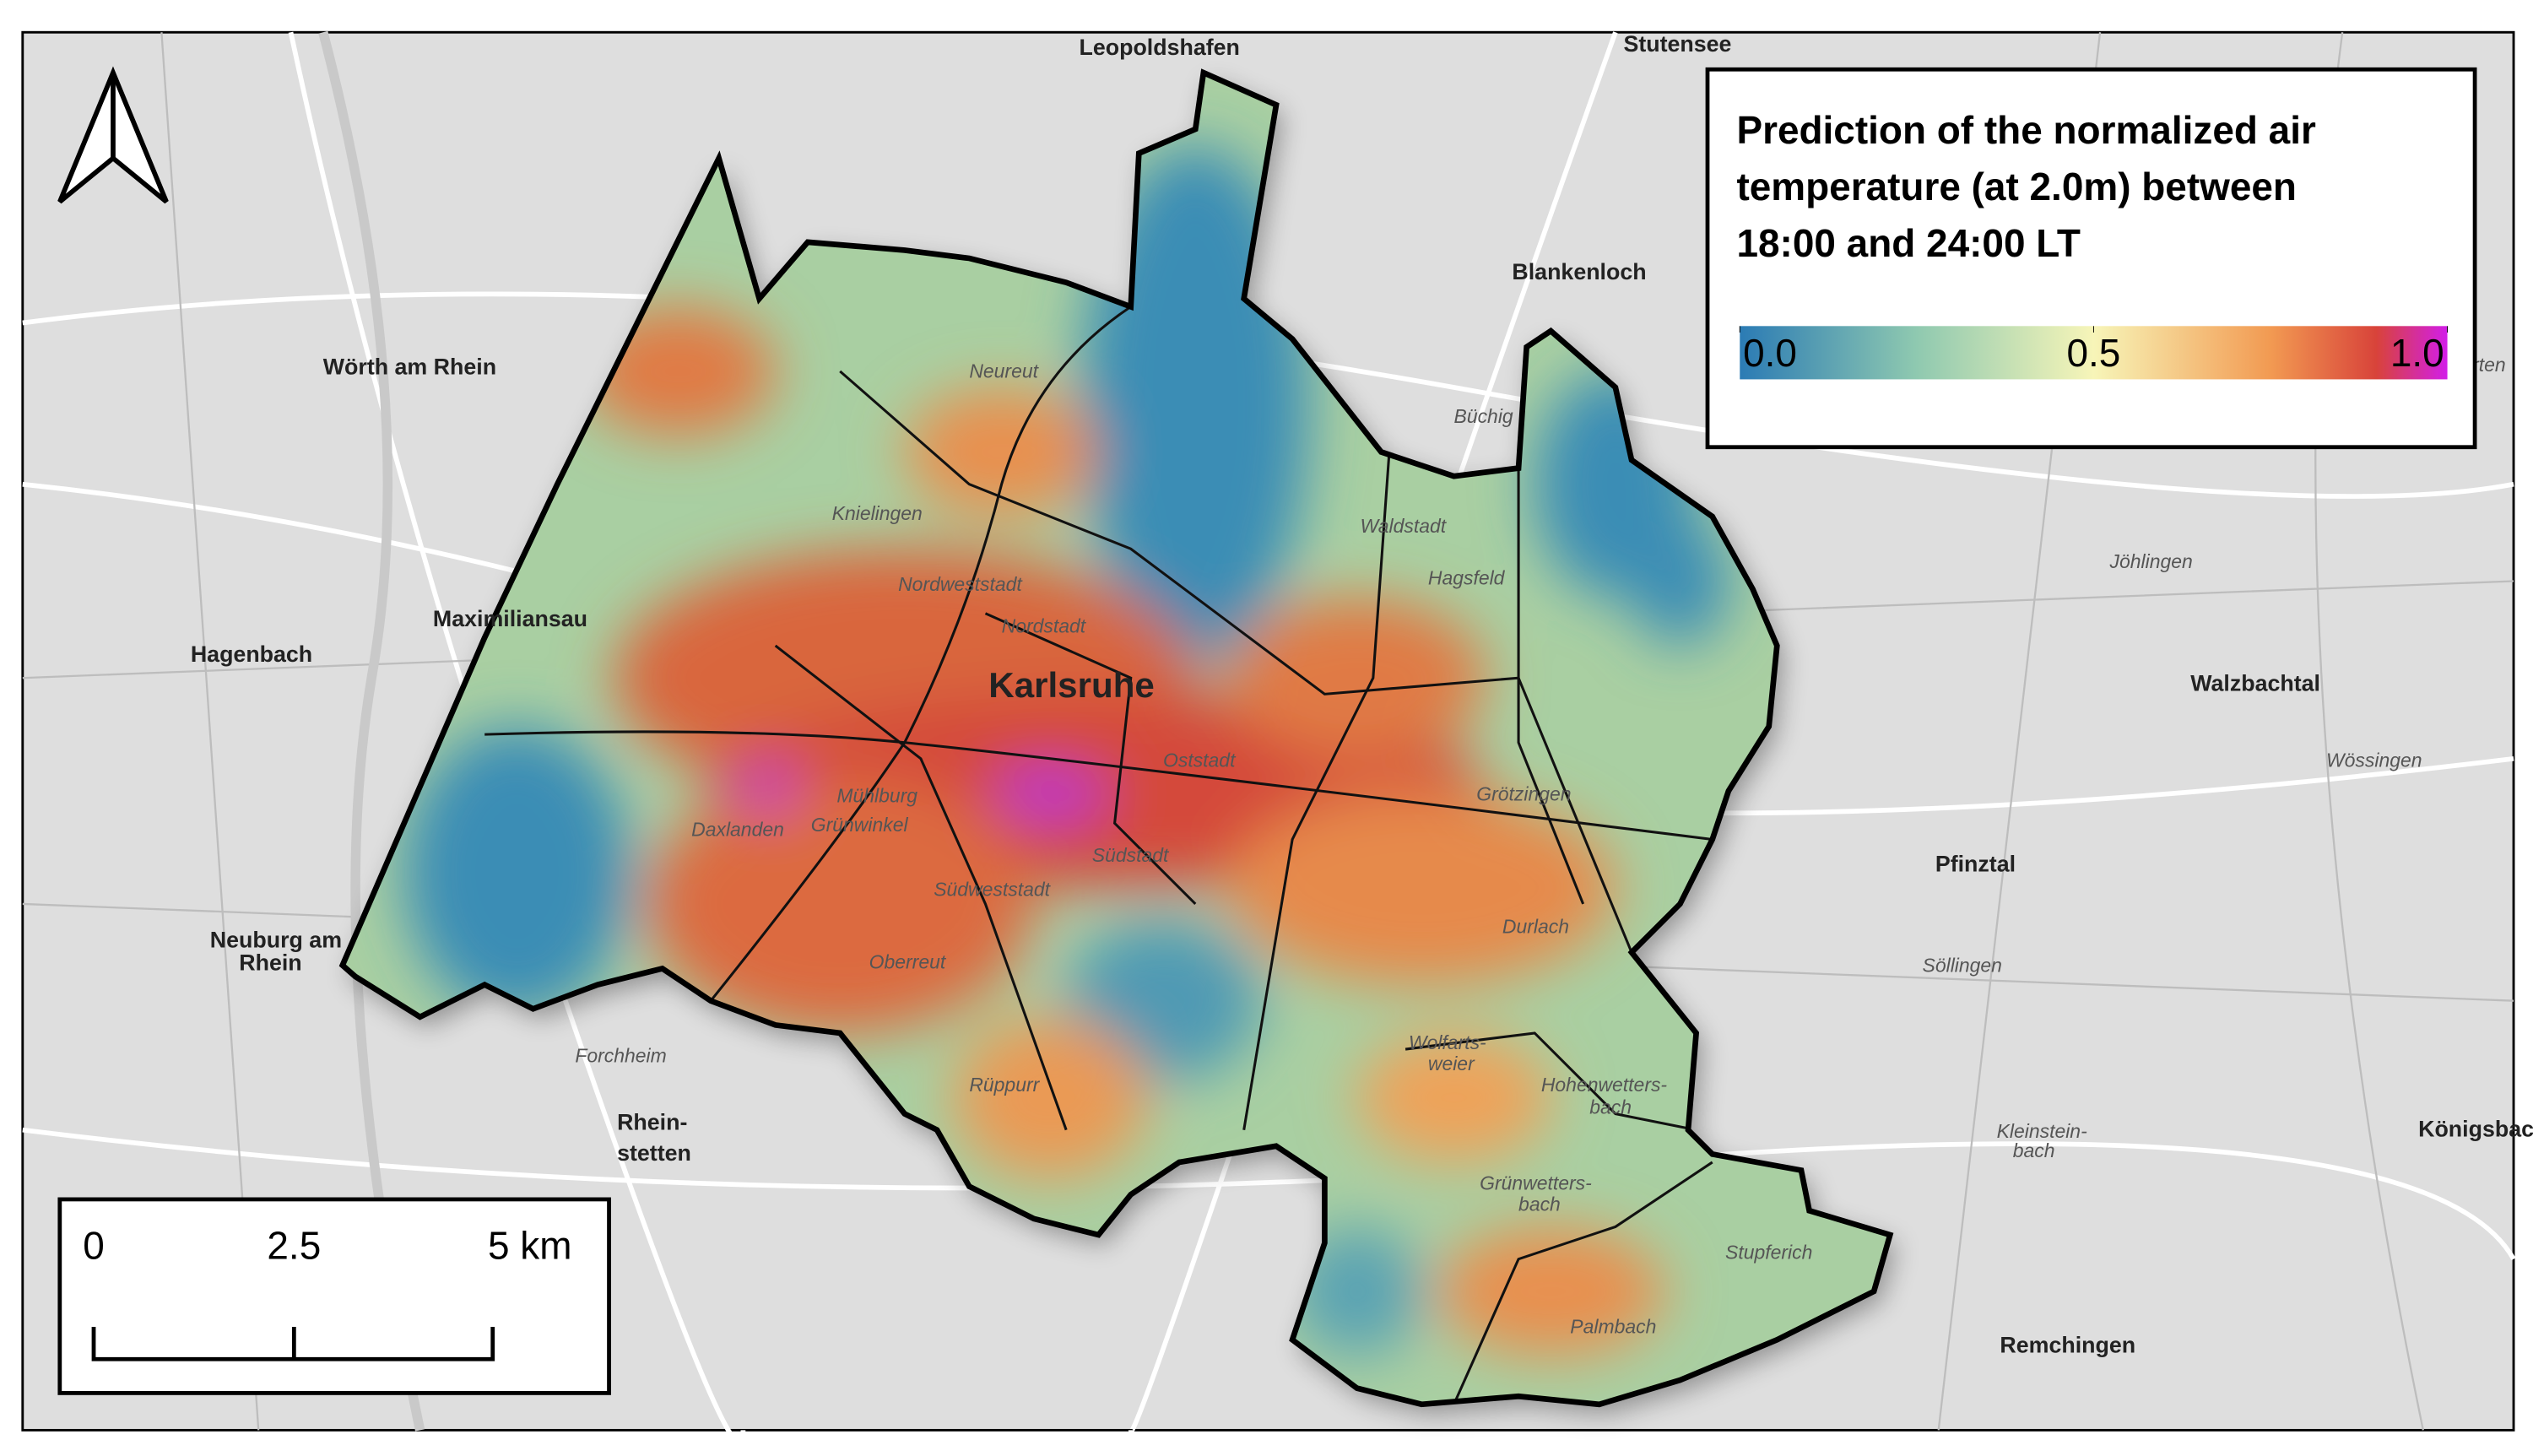  I want to click on place-label: Südstadt, so click(1131, 855).